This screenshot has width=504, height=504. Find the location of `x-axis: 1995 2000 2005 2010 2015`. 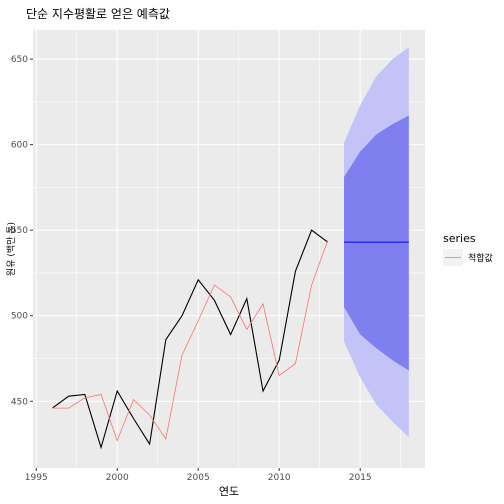

x-axis: 1995 2000 2005 2010 2015 is located at coordinates (198, 475).